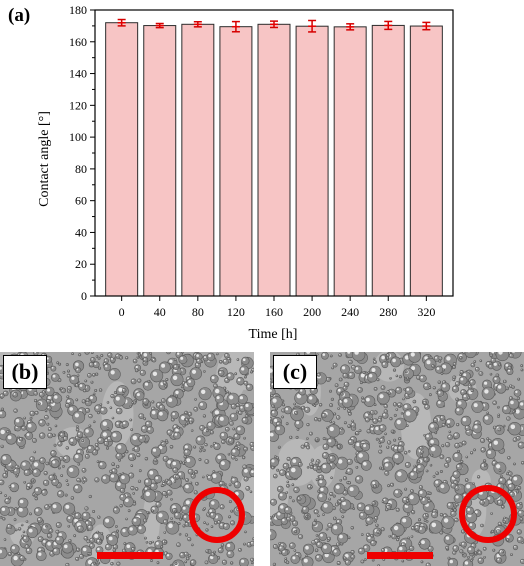 This screenshot has width=524, height=566. Describe the element at coordinates (122, 312) in the screenshot. I see `x-tick-label-0: 0` at that location.